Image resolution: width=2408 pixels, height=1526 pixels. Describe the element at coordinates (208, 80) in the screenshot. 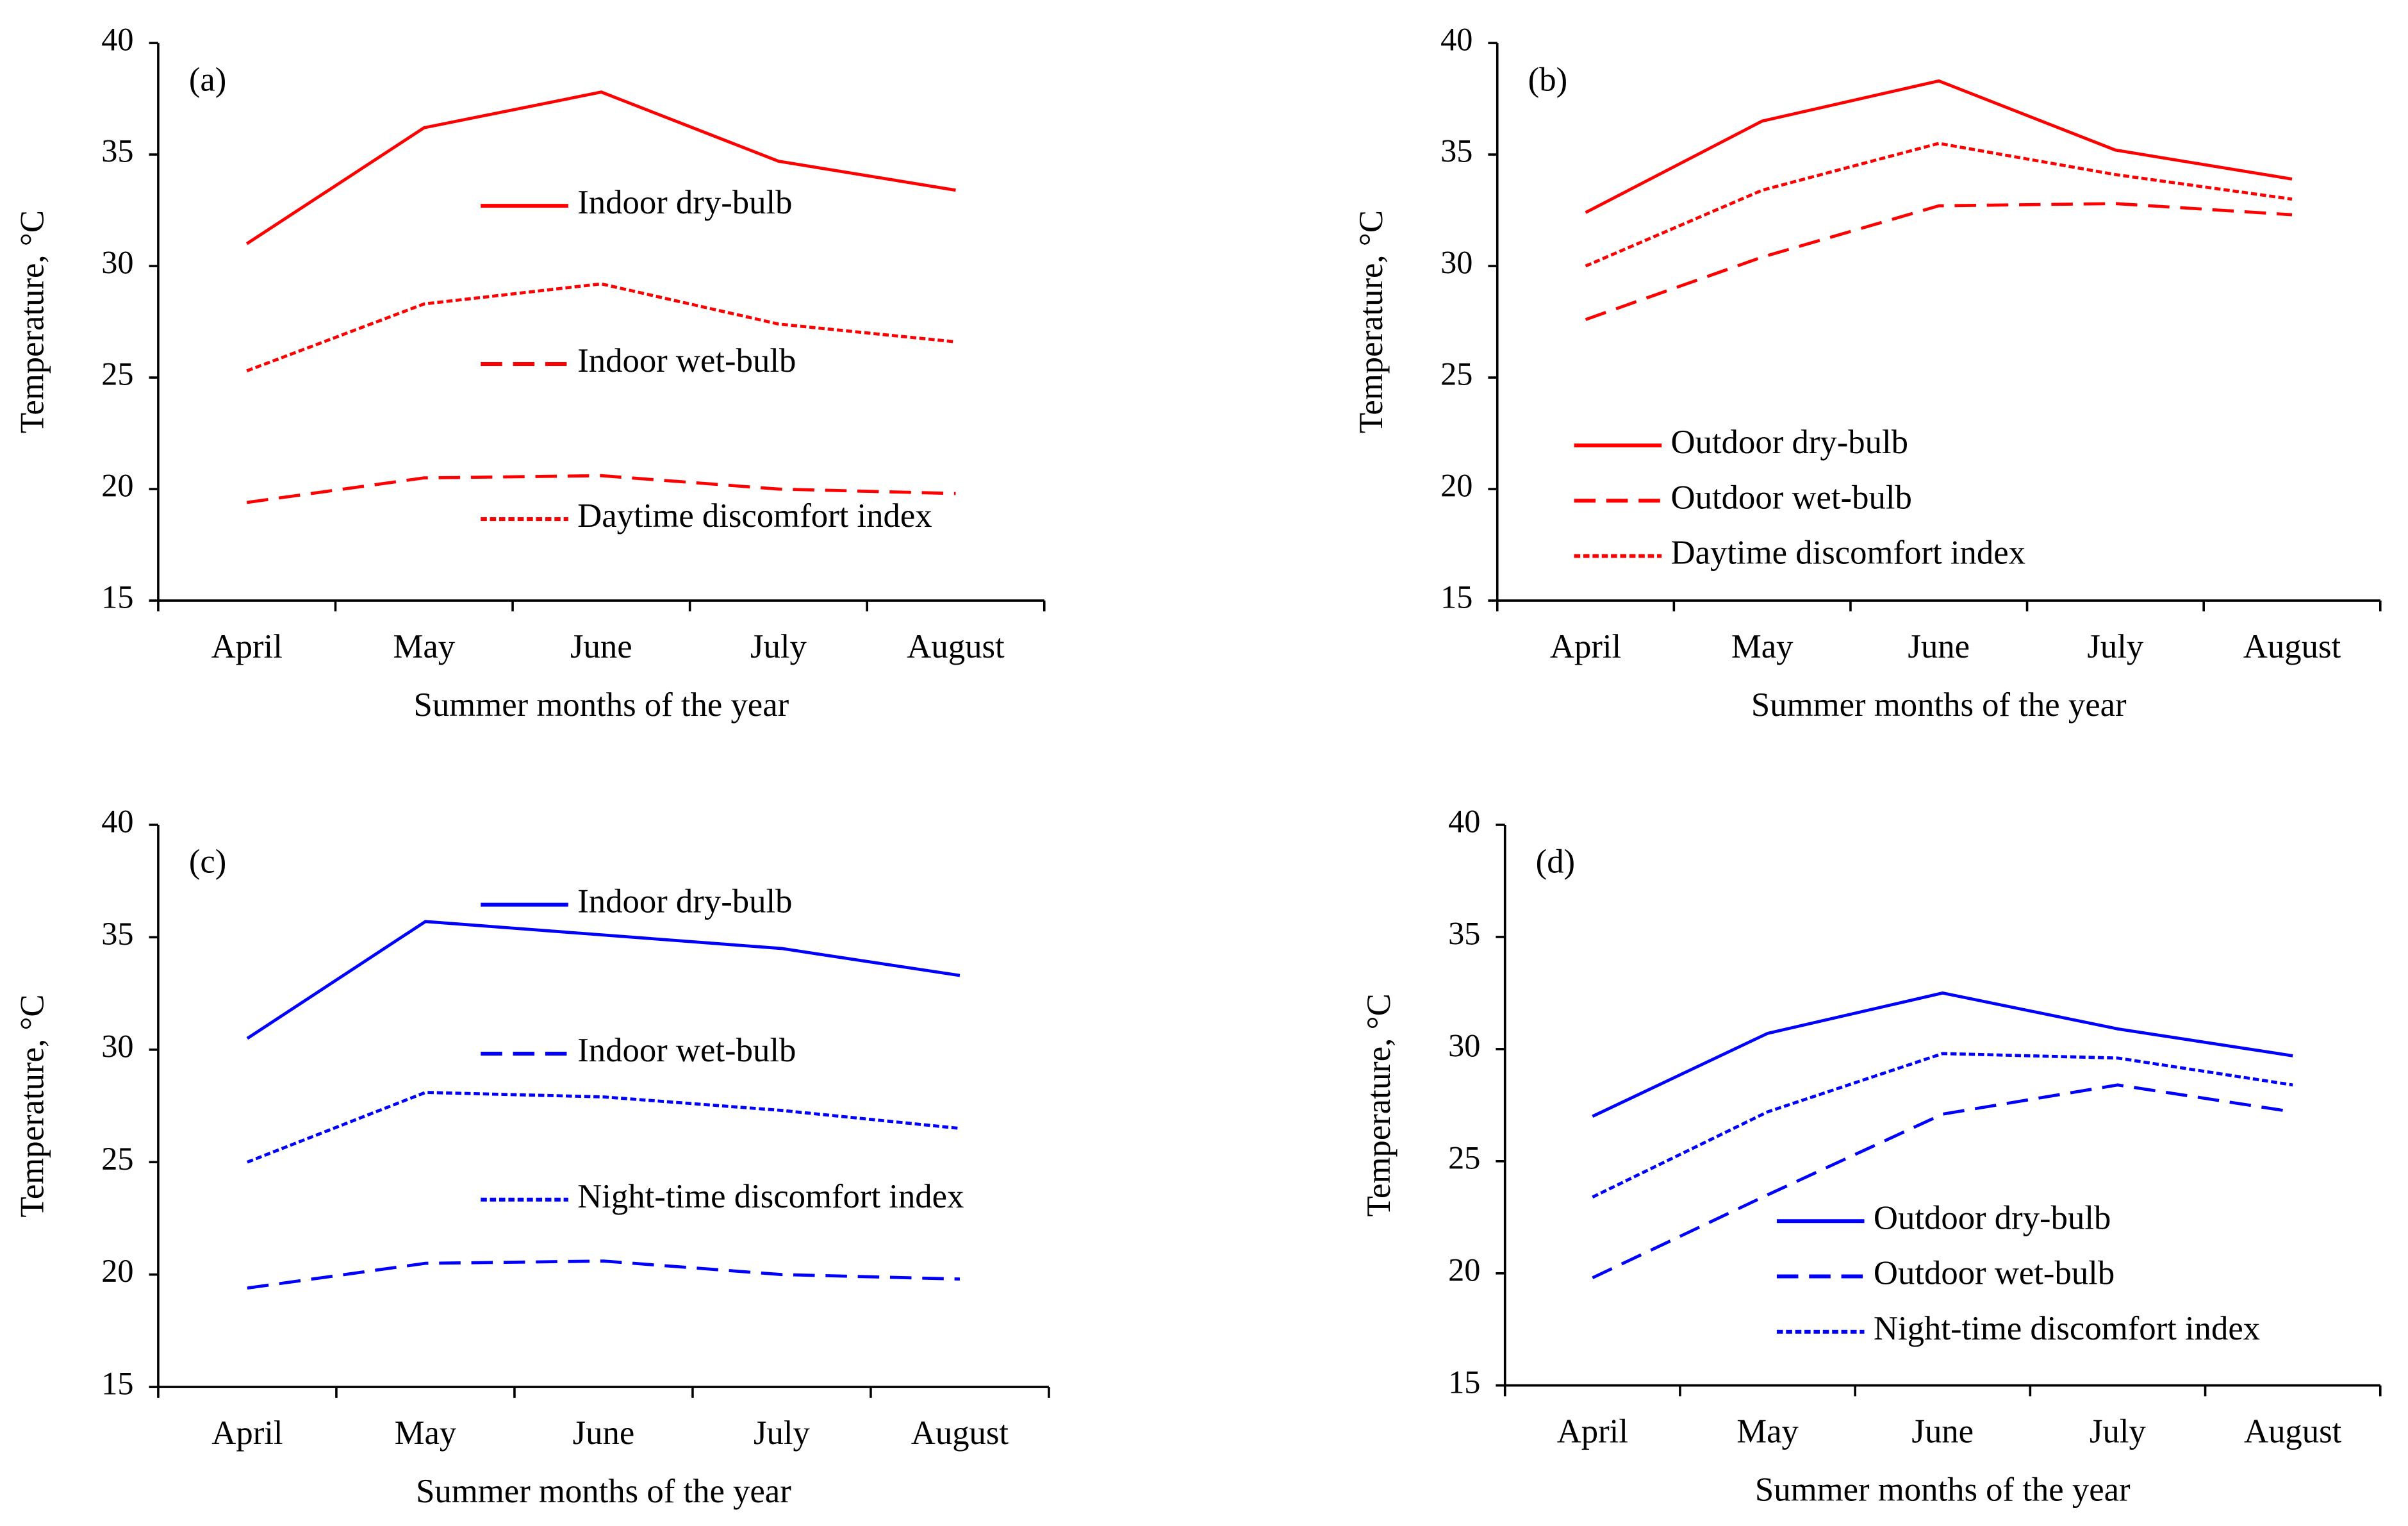

I see `panel-label: (a)` at that location.